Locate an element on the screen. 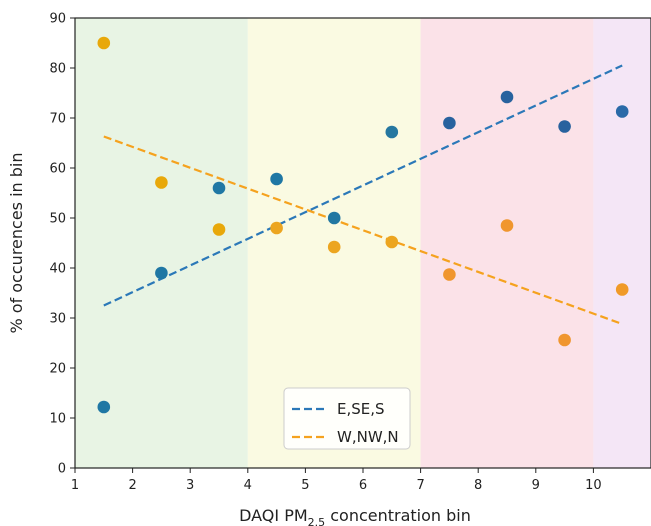 This screenshot has height=526, width=651. x-axis-label-tail: concentration bin is located at coordinates (398, 515).